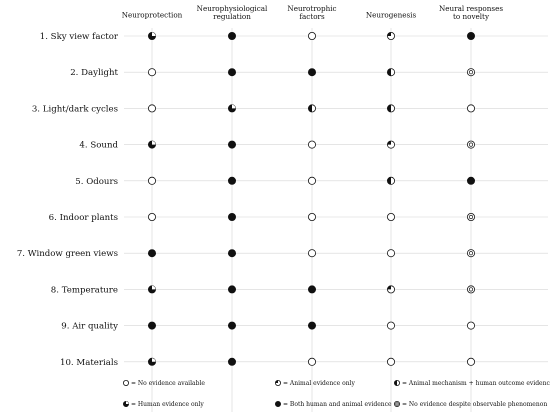  What do you see at coordinates (98, 146) in the screenshot?
I see `row-label: 4. Sound` at bounding box center [98, 146].